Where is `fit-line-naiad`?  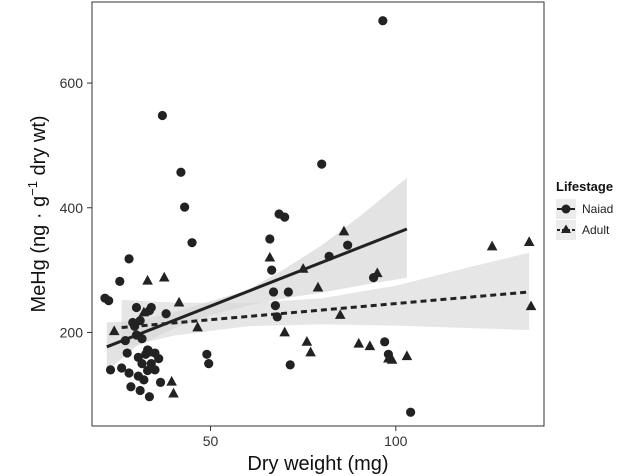 fit-line-naiad is located at coordinates (257, 288).